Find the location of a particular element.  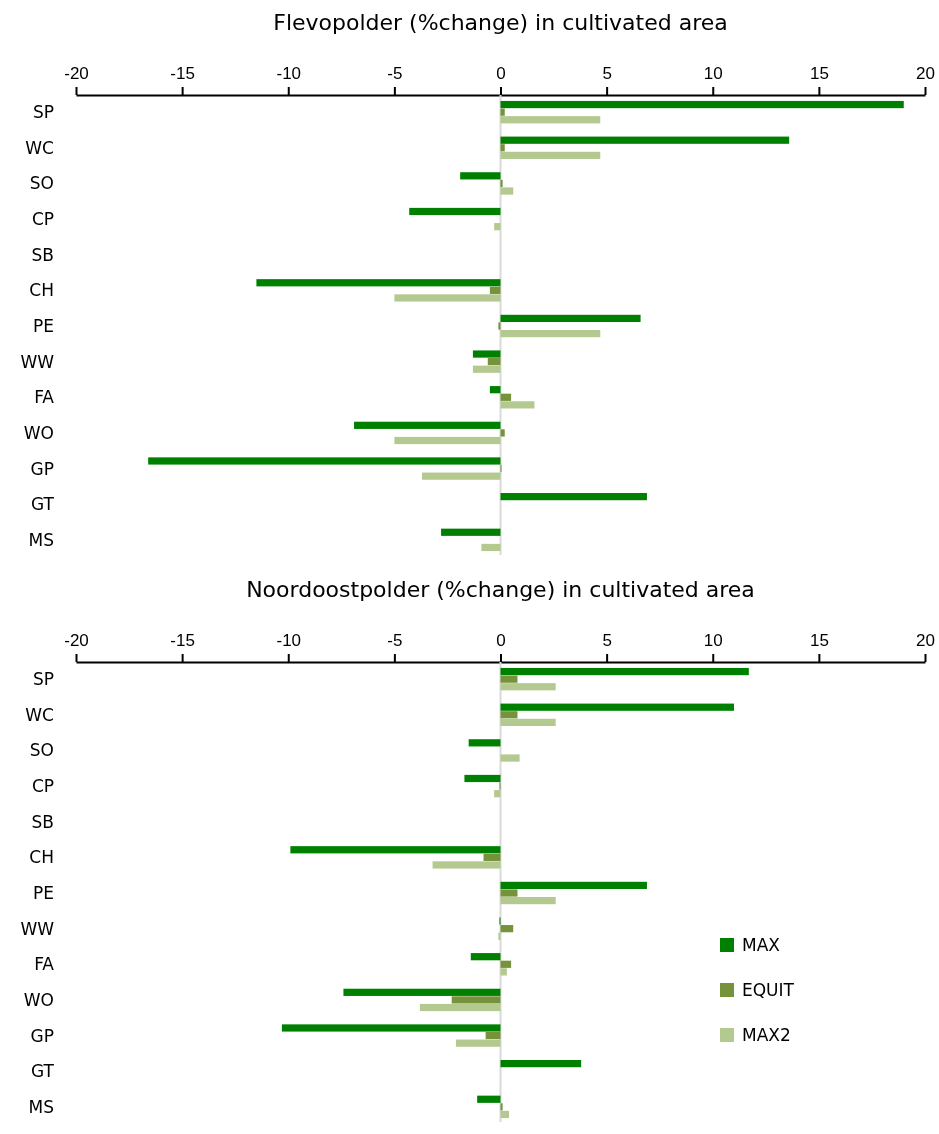

legend-label: MAX2 is located at coordinates (766, 1034).